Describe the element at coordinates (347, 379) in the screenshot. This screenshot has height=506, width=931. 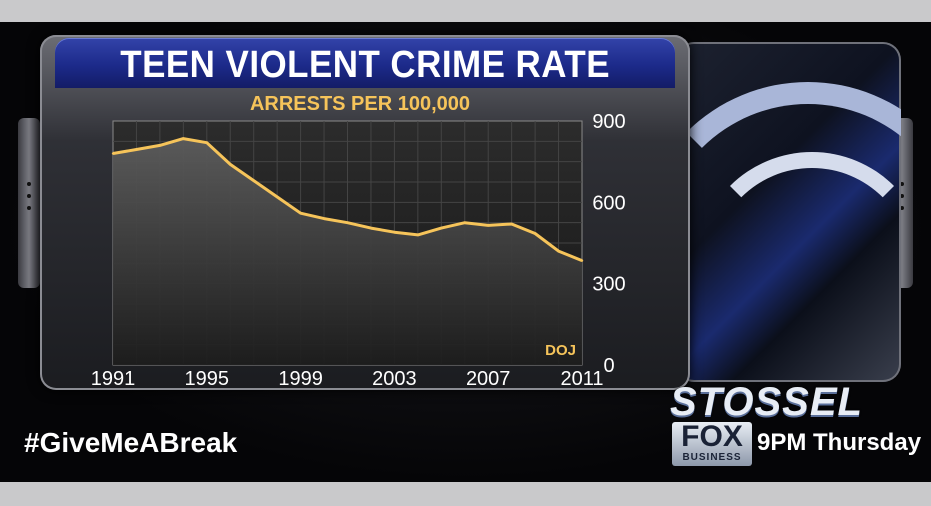
I see `x-axis-ticks: 1991 1995 1999 2003 2007 2011` at that location.